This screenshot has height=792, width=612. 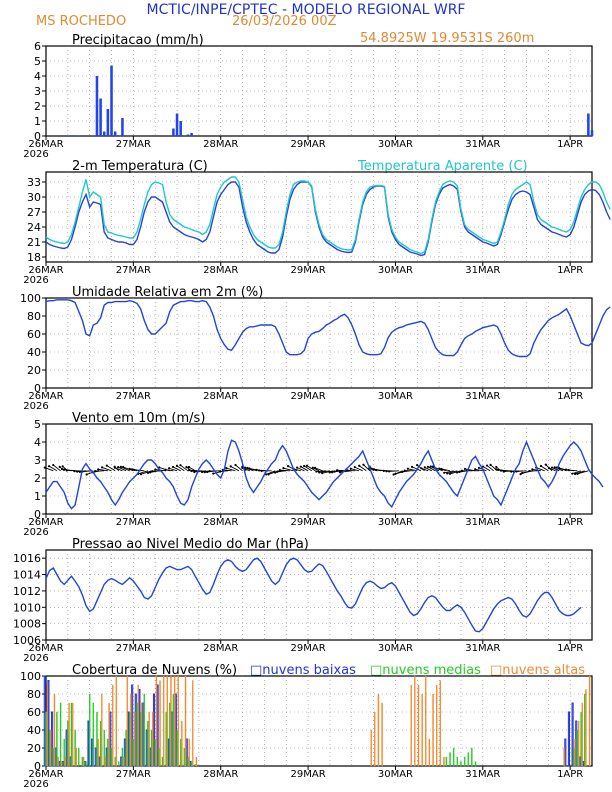 I want to click on pressure-xtick-label: 27MAR, so click(x=133, y=648).